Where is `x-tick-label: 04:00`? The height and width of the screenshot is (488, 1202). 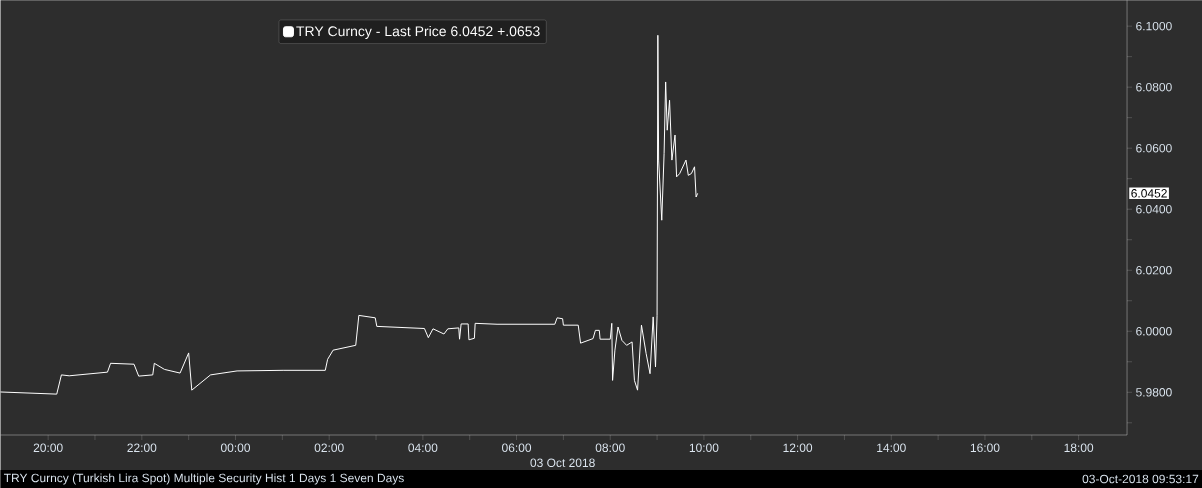 x-tick-label: 04:00 is located at coordinates (423, 448).